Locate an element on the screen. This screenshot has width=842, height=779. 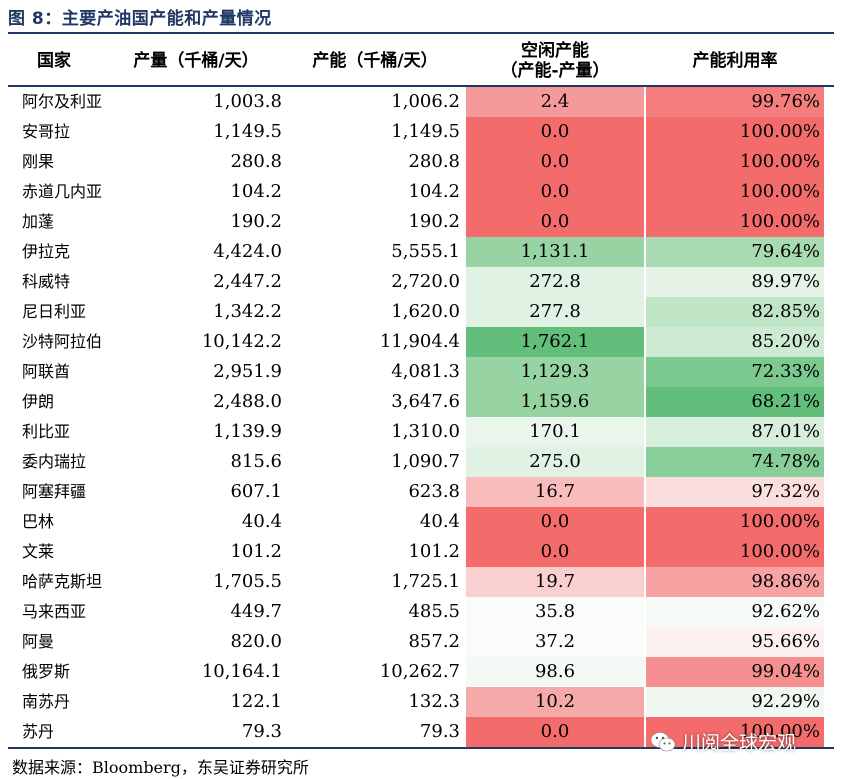
capacity-cell: 40.4 is located at coordinates (375, 522).